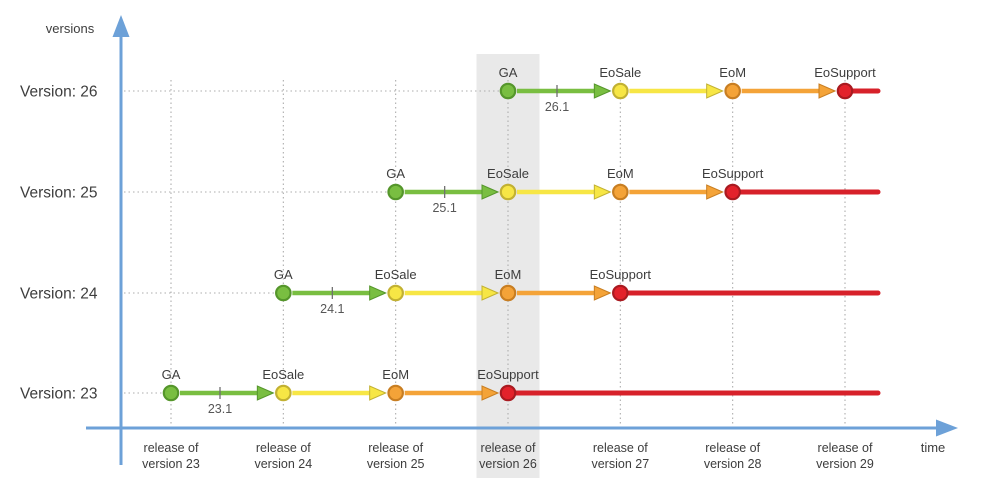  I want to click on x-axis-arrow-icon, so click(947, 428).